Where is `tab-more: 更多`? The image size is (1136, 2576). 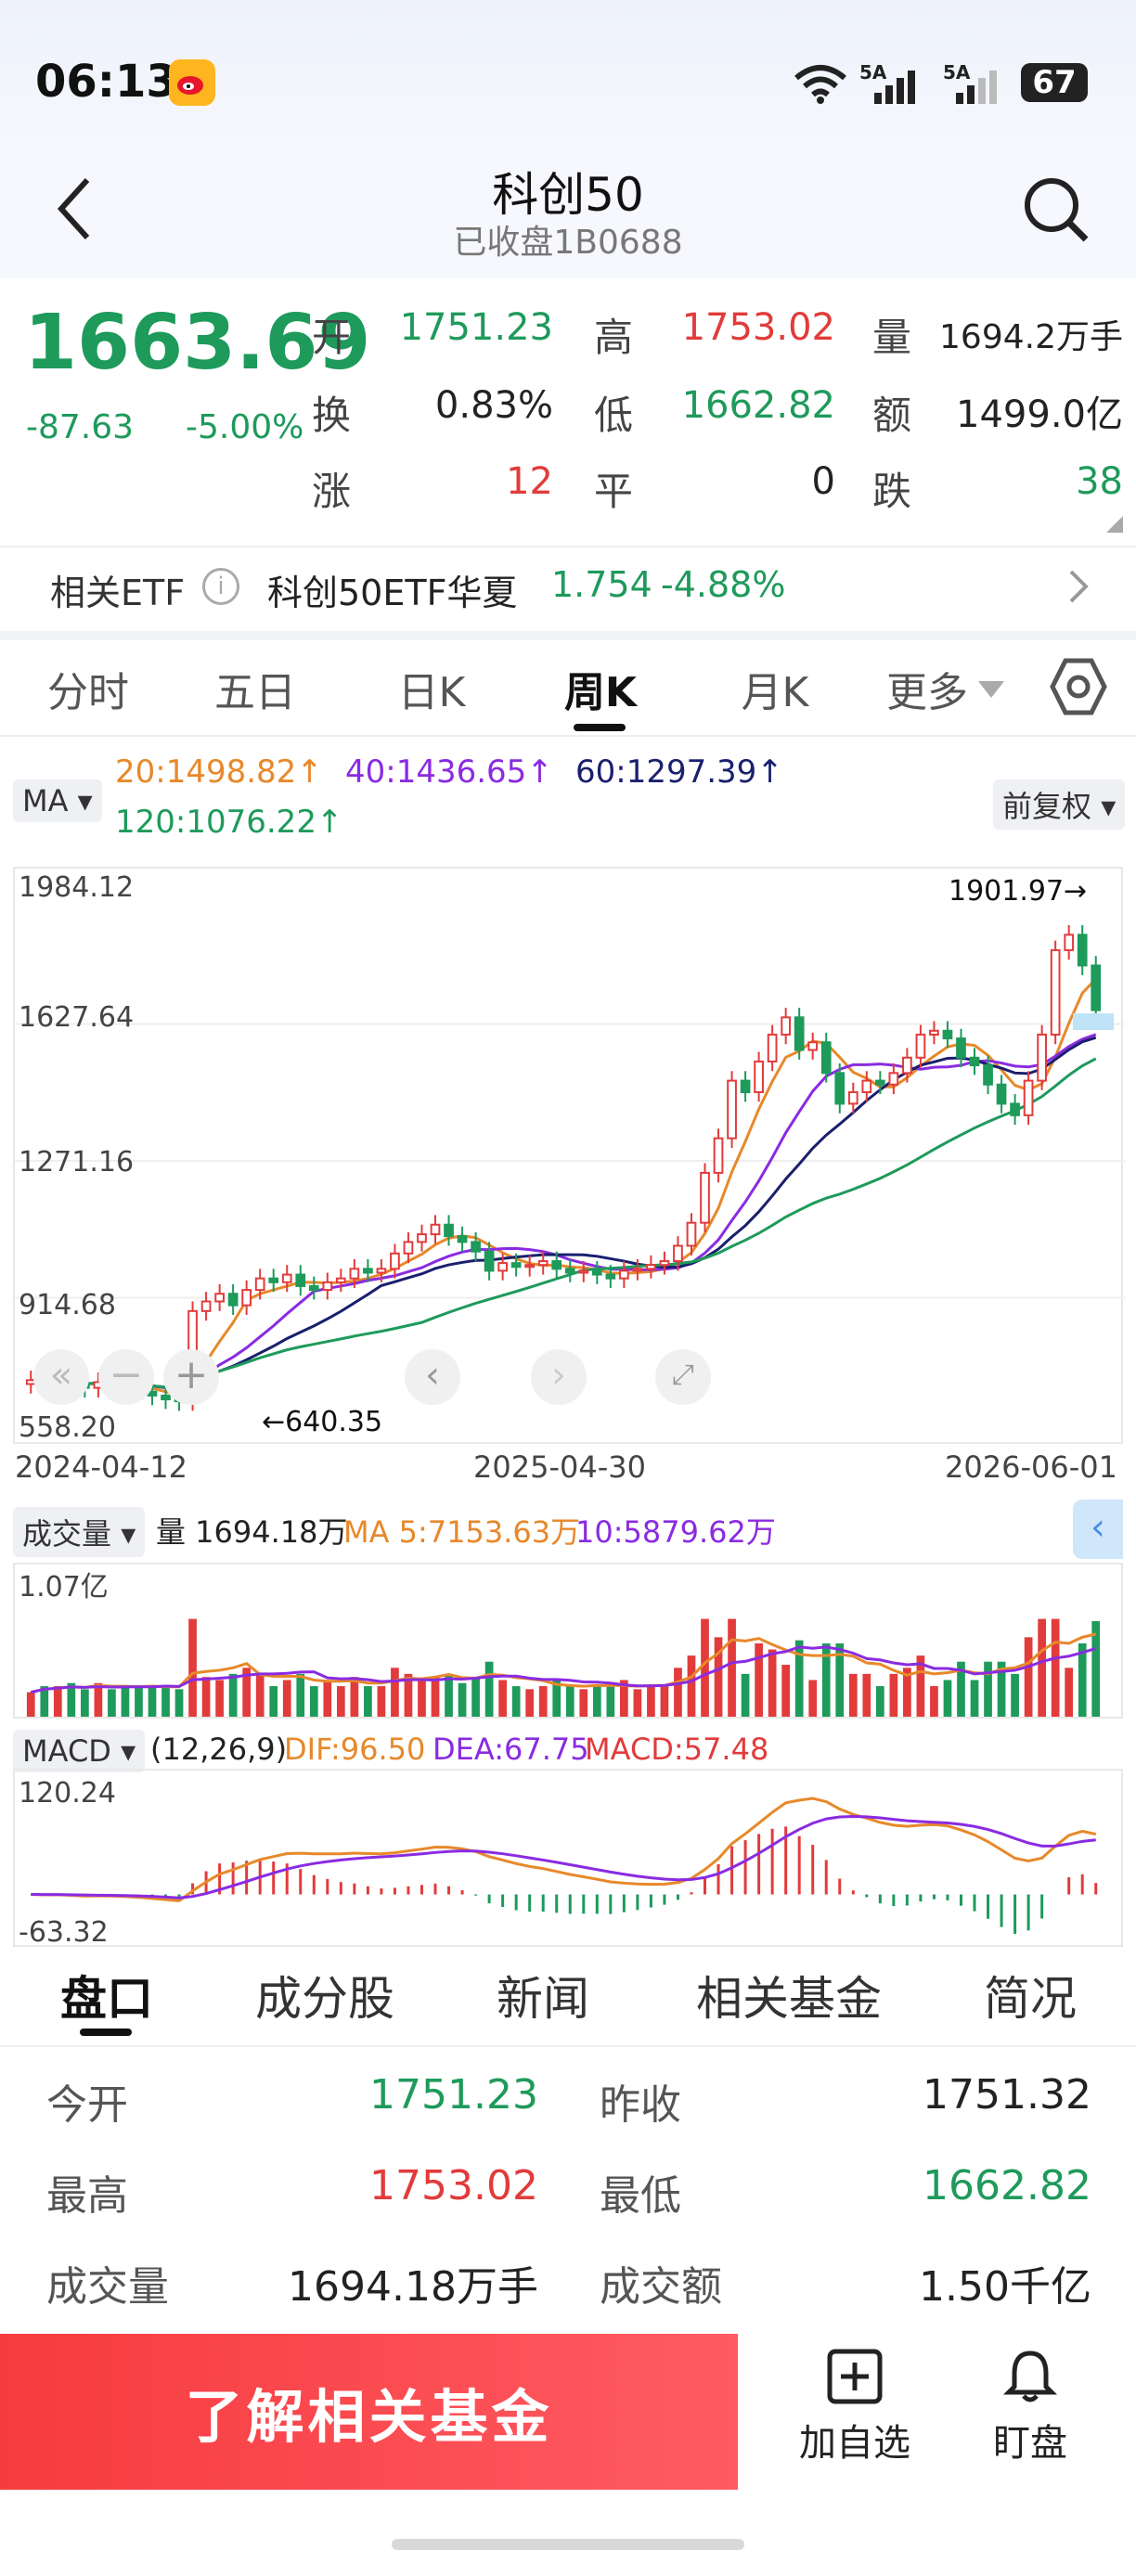
tab-more: 更多 is located at coordinates (927, 692).